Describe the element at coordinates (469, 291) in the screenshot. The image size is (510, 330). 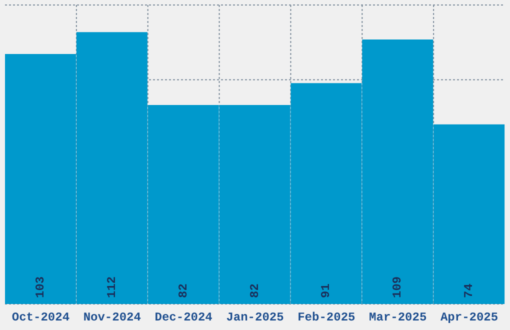
I see `data-label: 74` at that location.